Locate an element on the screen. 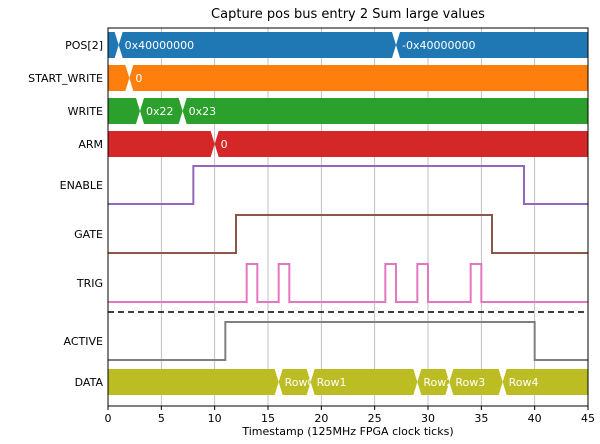 This screenshot has width=600, height=444. start-write-value-0: 0 is located at coordinates (138, 78).